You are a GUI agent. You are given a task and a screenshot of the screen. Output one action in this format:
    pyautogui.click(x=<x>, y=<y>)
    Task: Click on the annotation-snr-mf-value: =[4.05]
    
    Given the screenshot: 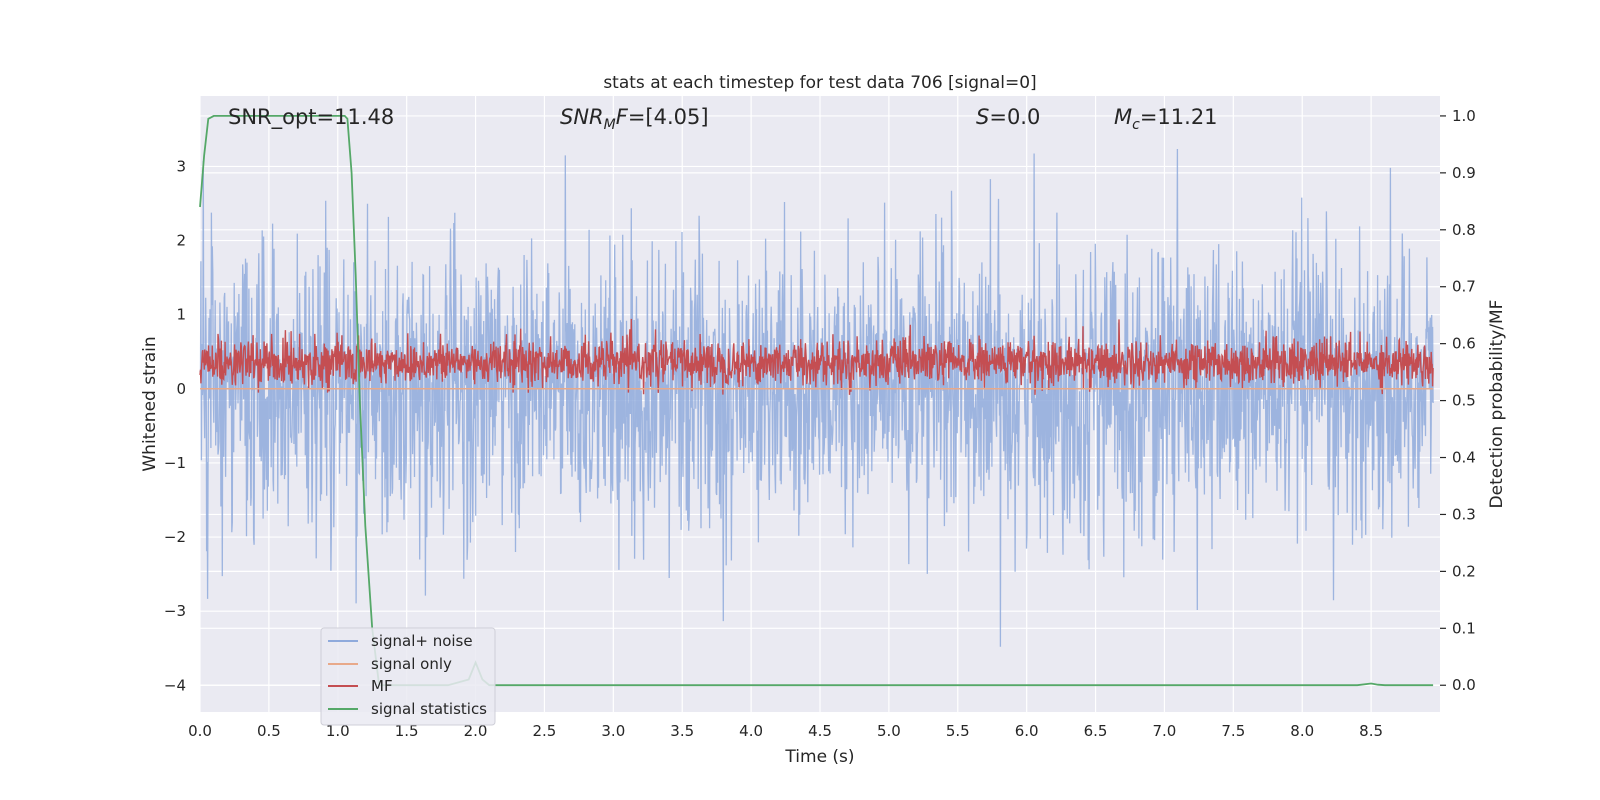 What is the action you would take?
    pyautogui.click(x=668, y=117)
    